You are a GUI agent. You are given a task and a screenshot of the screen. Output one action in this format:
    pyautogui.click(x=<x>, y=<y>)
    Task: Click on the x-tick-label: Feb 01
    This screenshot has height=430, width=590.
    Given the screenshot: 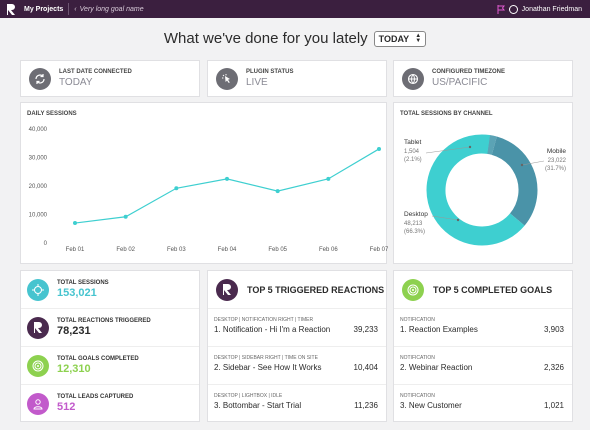 What is the action you would take?
    pyautogui.click(x=75, y=250)
    